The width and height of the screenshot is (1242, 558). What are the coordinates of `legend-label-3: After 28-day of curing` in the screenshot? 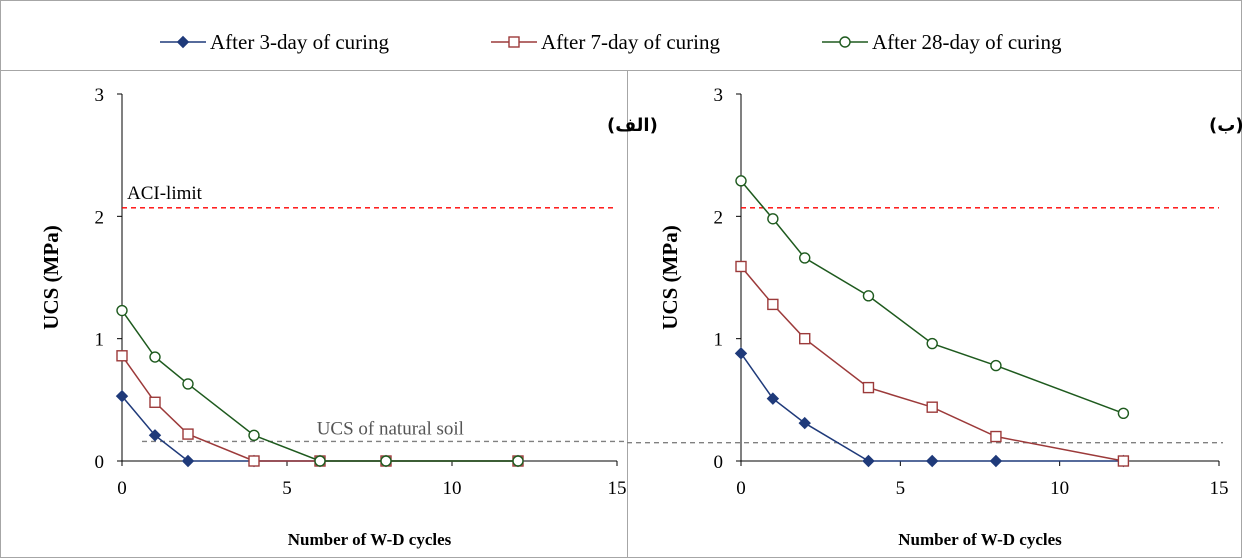 It's located at (967, 42).